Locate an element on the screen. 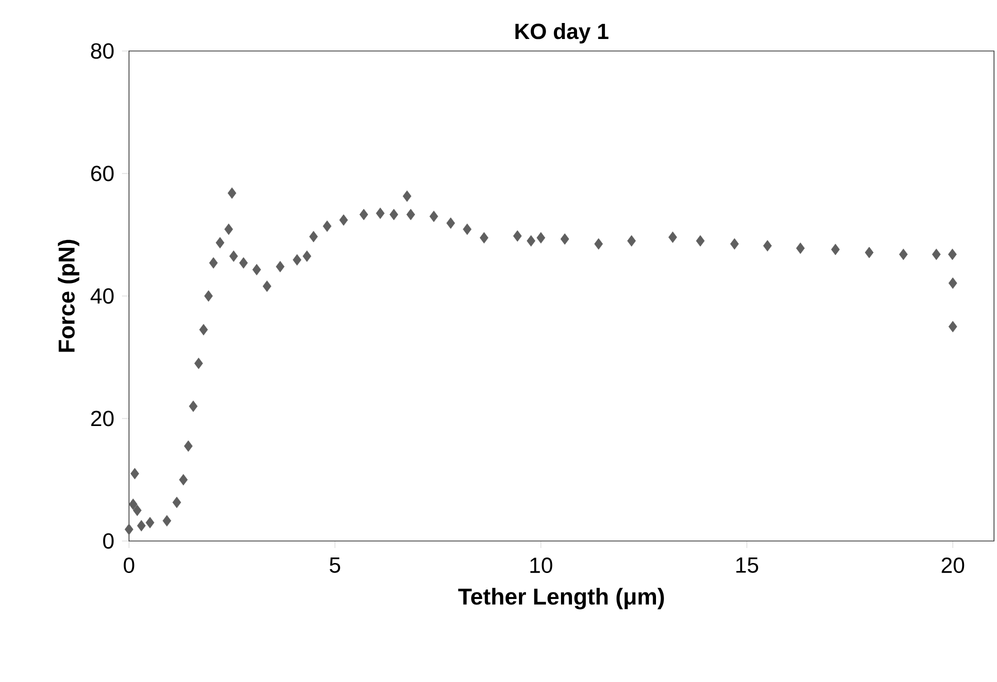 The height and width of the screenshot is (682, 997). y-tick-label: 60 is located at coordinates (102, 174).